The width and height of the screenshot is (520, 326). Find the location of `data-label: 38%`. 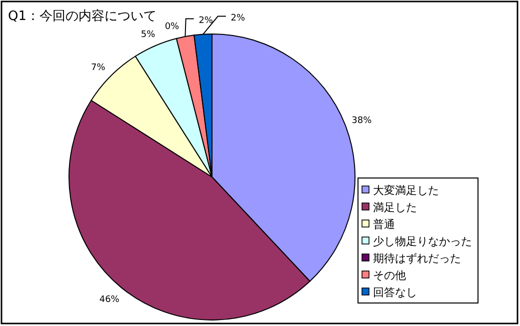

data-label: 38% is located at coordinates (362, 121).